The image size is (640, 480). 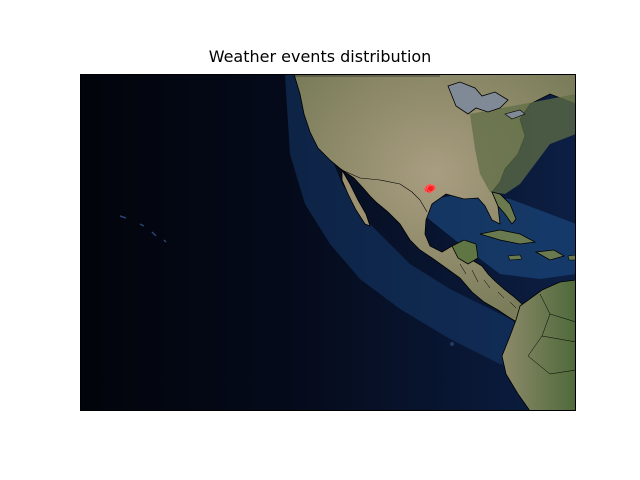 What do you see at coordinates (571, 257) in the screenshot?
I see `puerto-rico` at bounding box center [571, 257].